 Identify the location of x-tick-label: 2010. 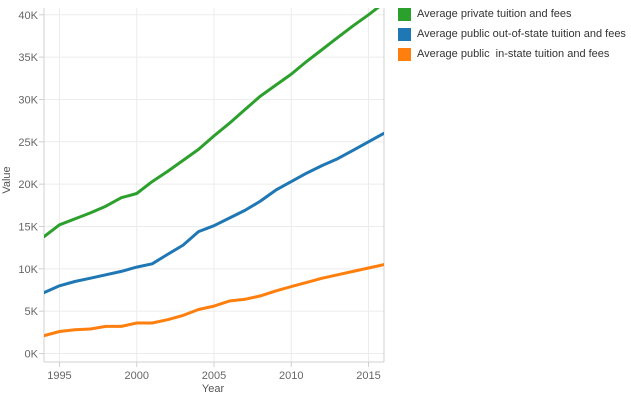
(291, 376).